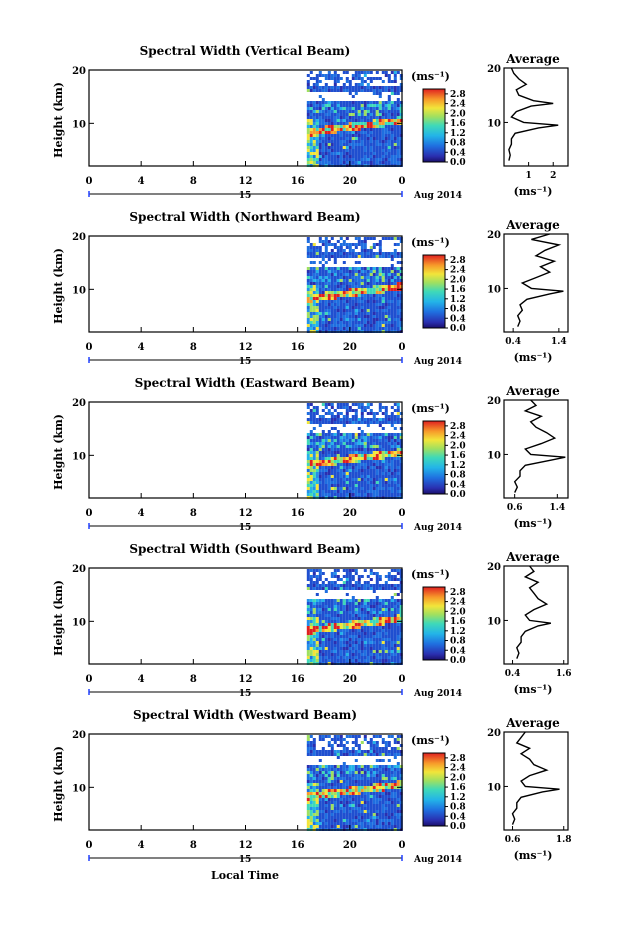 The width and height of the screenshot is (621, 929). Describe the element at coordinates (402, 181) in the screenshot. I see `x-tick-label: 0` at that location.